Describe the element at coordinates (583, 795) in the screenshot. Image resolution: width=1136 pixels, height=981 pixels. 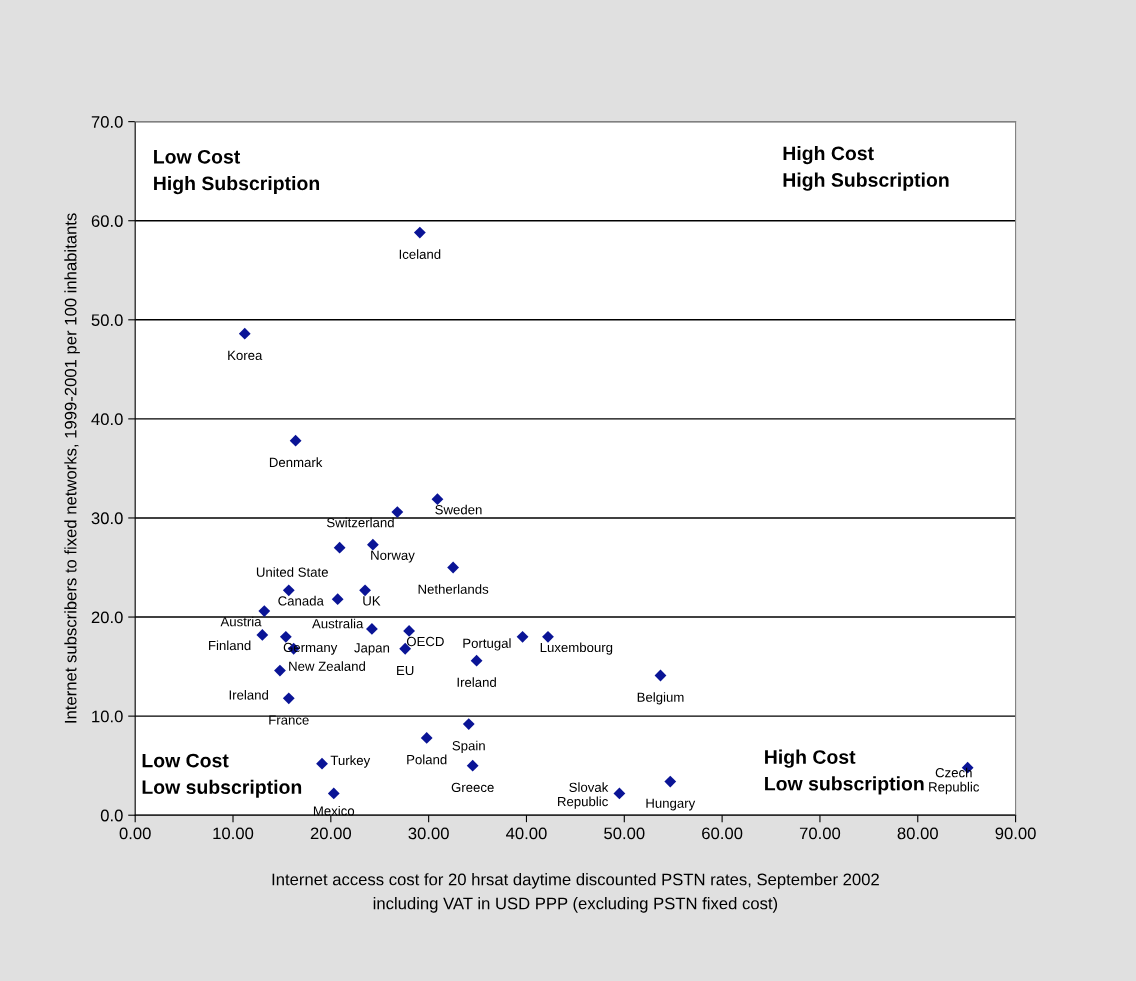
I see `annotation: Slovak Republic` at that location.